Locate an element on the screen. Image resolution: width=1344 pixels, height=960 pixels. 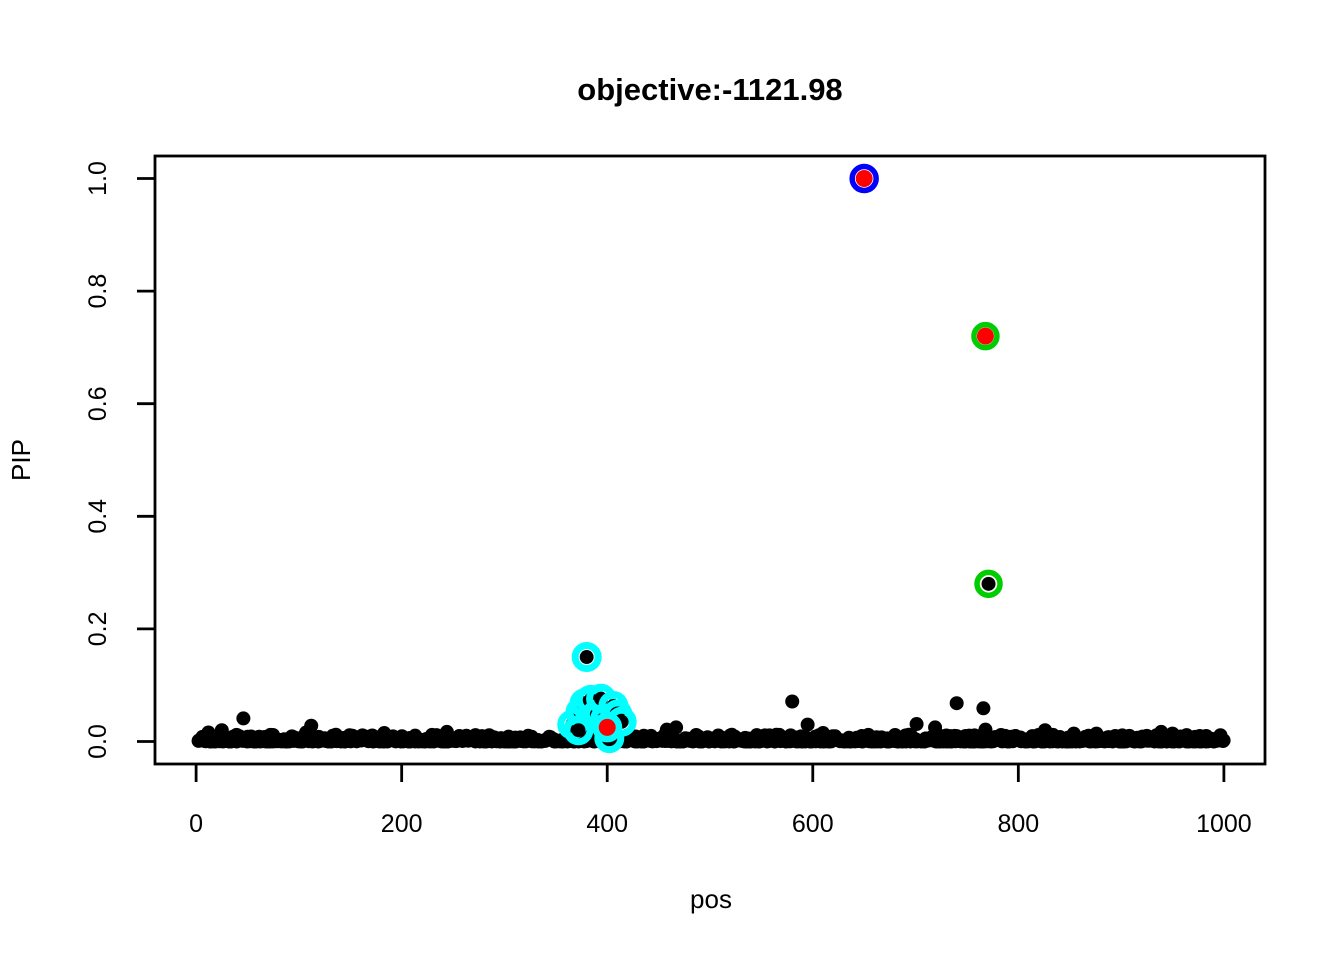
y-tick-label: 1.0 is located at coordinates (98, 178).